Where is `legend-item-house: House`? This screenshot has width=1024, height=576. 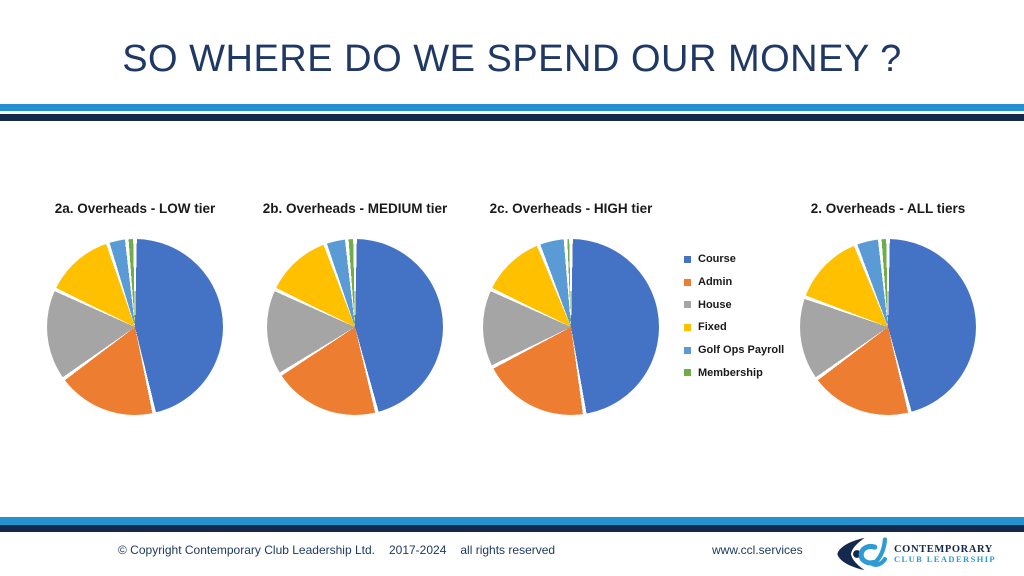 legend-item-house: House is located at coordinates (734, 304).